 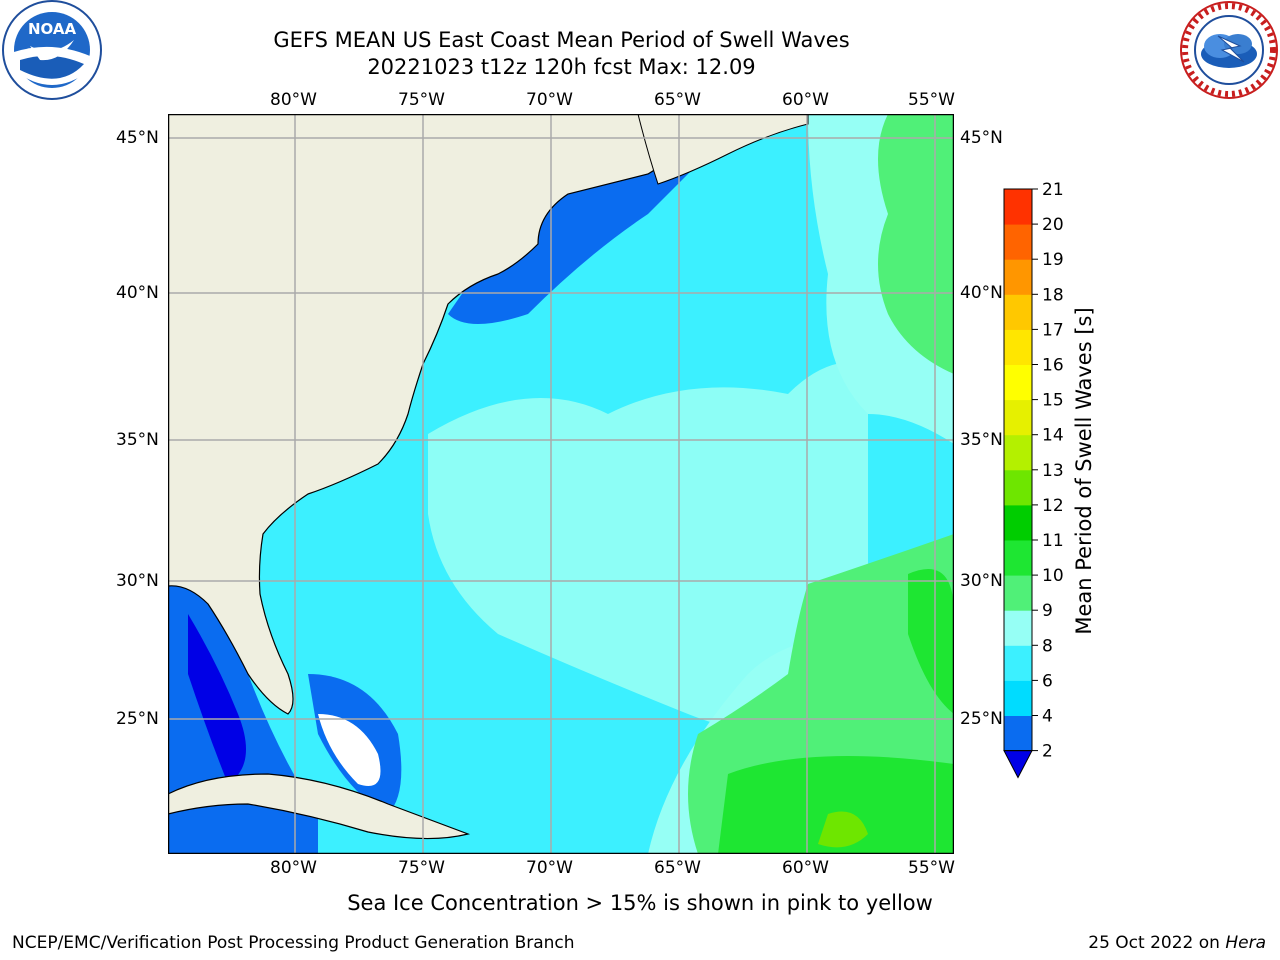 What do you see at coordinates (677, 868) in the screenshot?
I see `lon-label-bottom-65w: 65°W` at bounding box center [677, 868].